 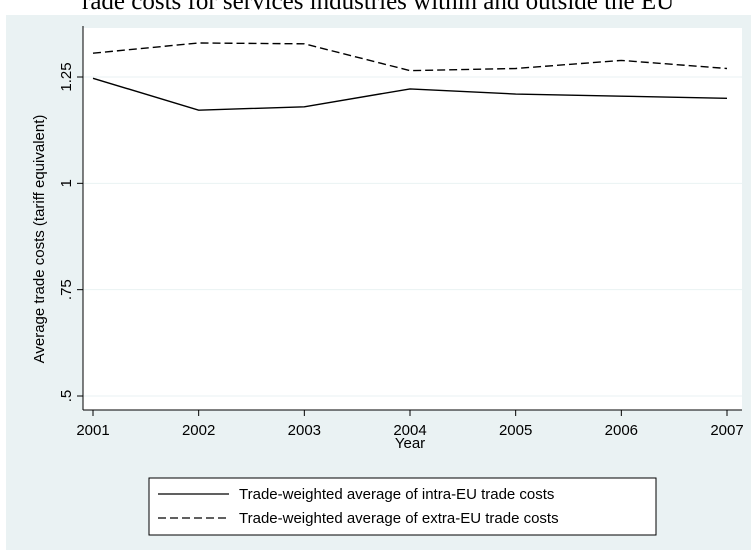 What do you see at coordinates (66, 289) in the screenshot?
I see `y-tick-label: .75` at bounding box center [66, 289].